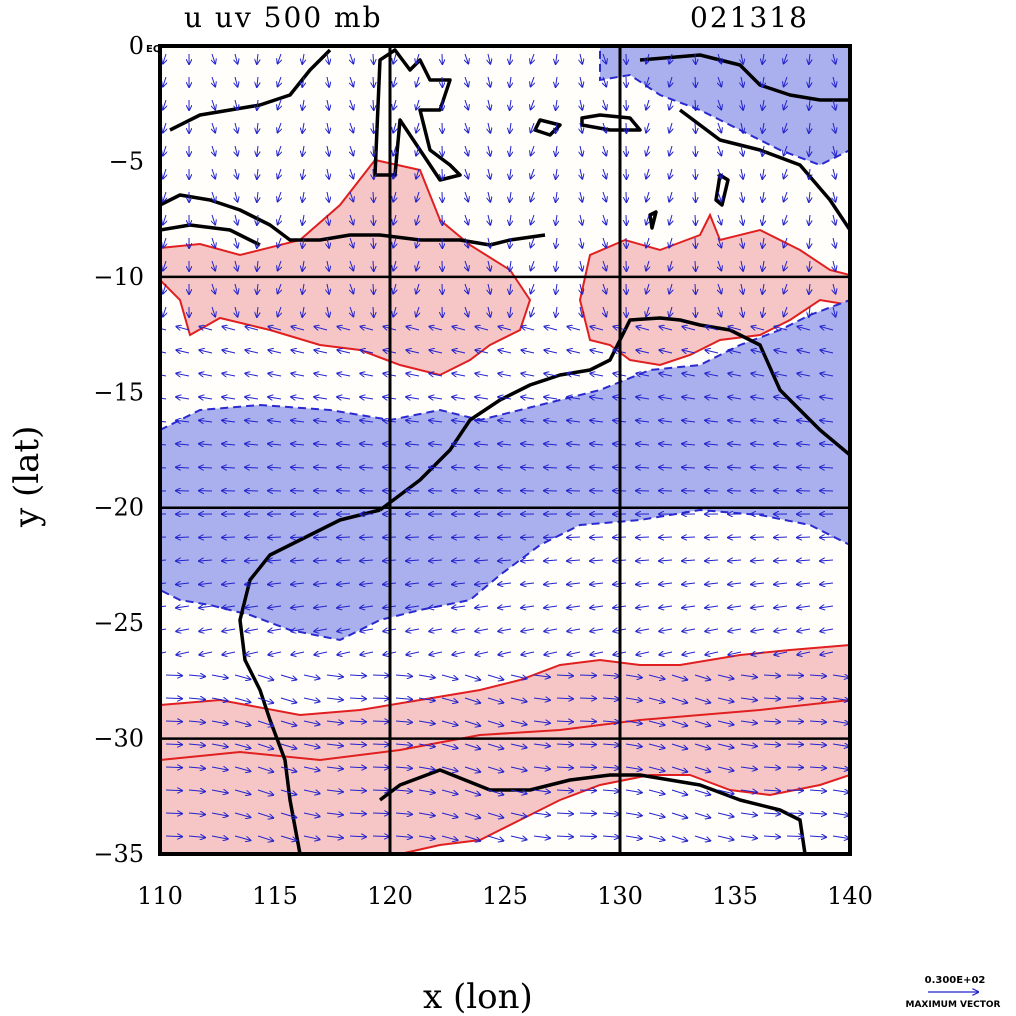 The height and width of the screenshot is (1016, 1016). I want to click on x-tick-label: 135, so click(735, 896).